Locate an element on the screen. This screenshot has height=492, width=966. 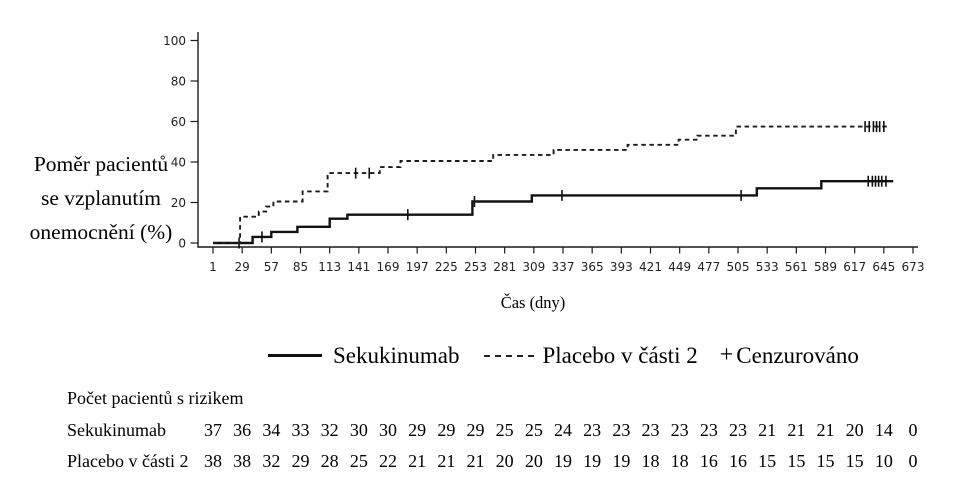
legend-label-cenzurovano: Cenzurováno is located at coordinates (797, 355).